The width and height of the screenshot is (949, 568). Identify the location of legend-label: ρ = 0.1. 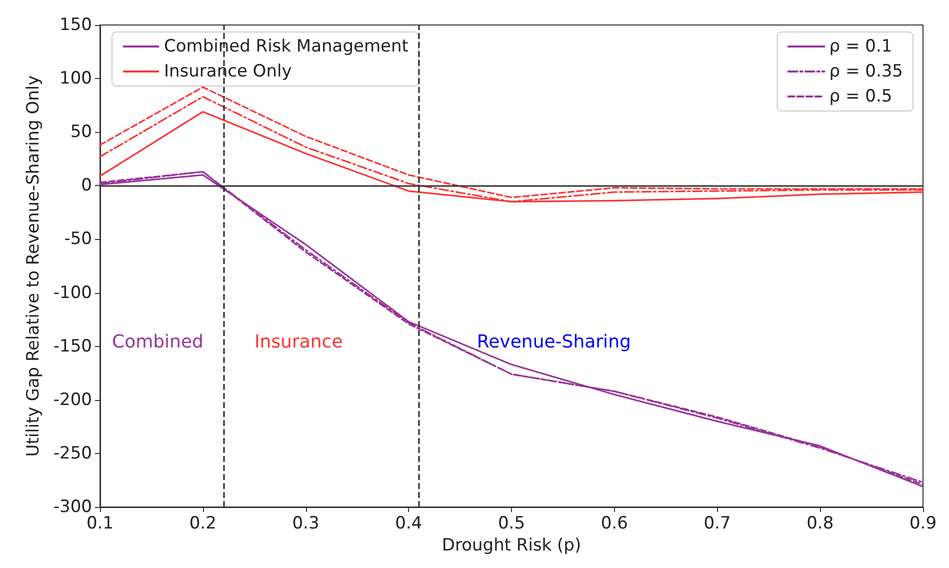
(860, 46).